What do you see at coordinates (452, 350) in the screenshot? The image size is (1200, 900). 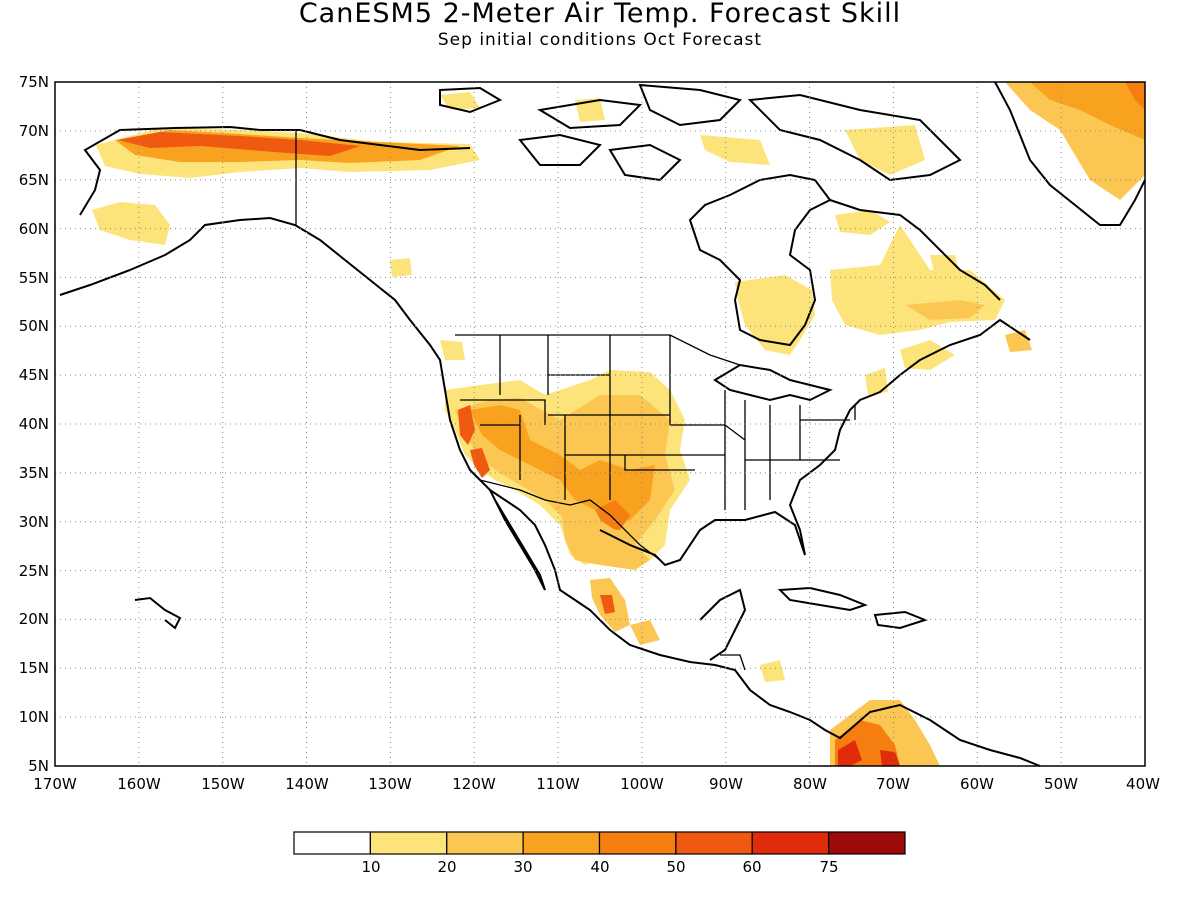 I see `skill-region-wa` at bounding box center [452, 350].